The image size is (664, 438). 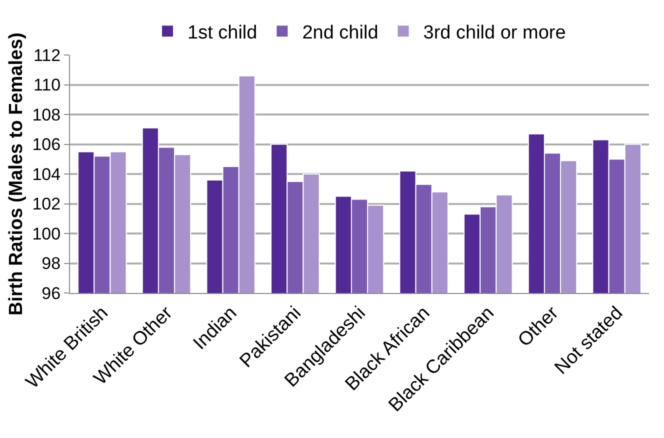 What do you see at coordinates (46, 144) in the screenshot?
I see `y-tick-label: 106` at bounding box center [46, 144].